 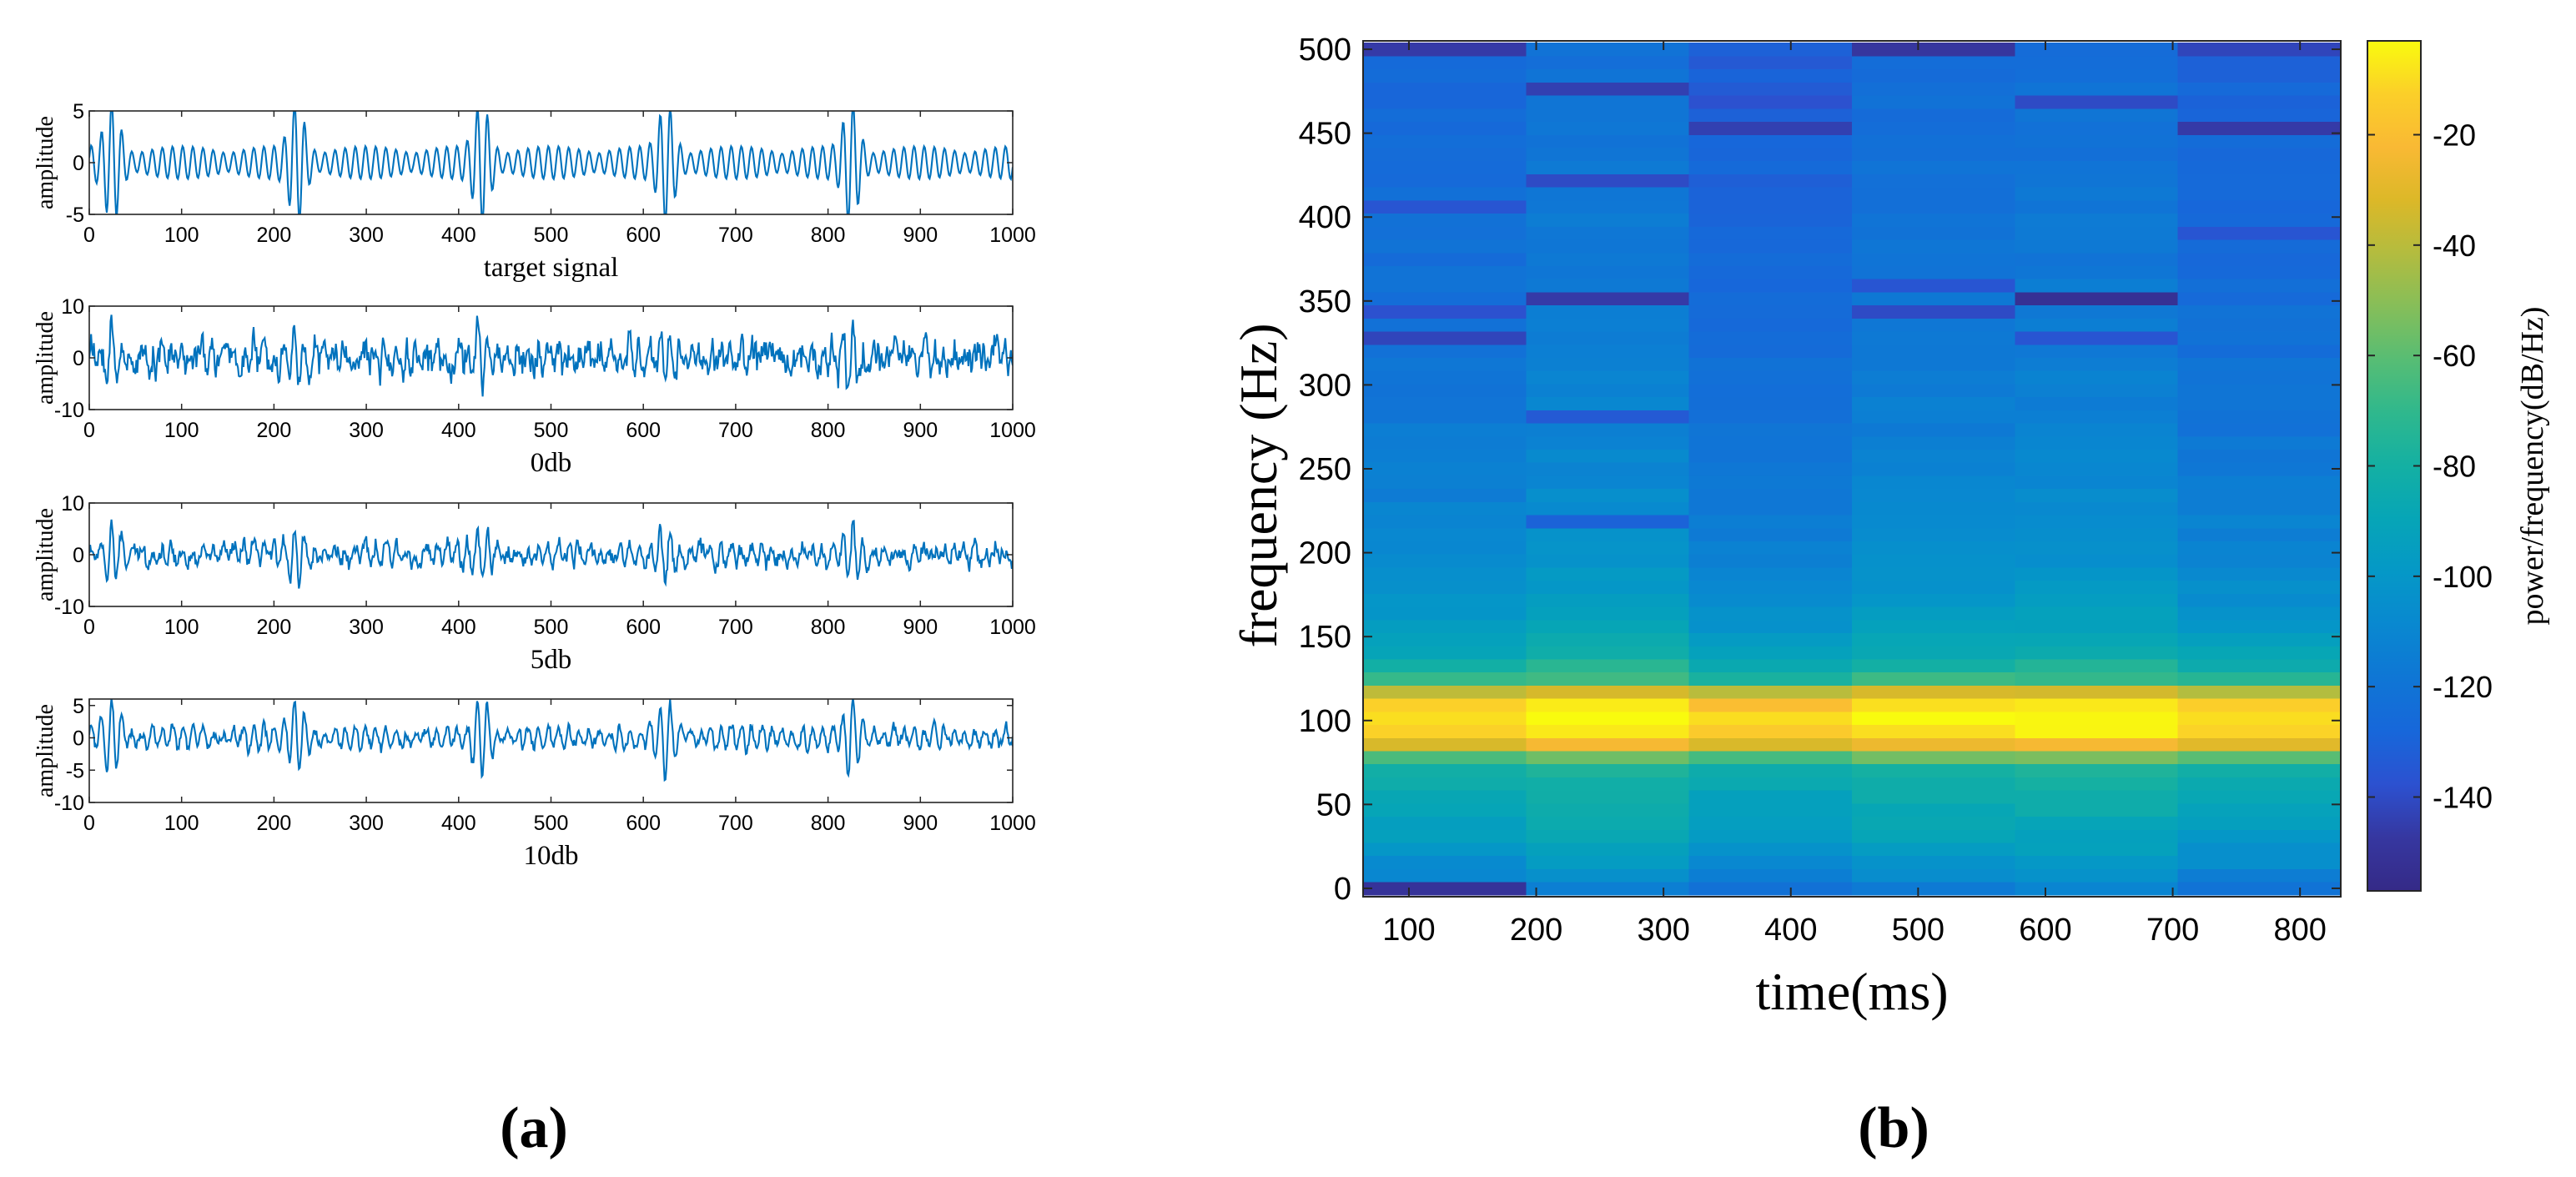 I want to click on x-tick-label: 900, so click(x=920, y=824).